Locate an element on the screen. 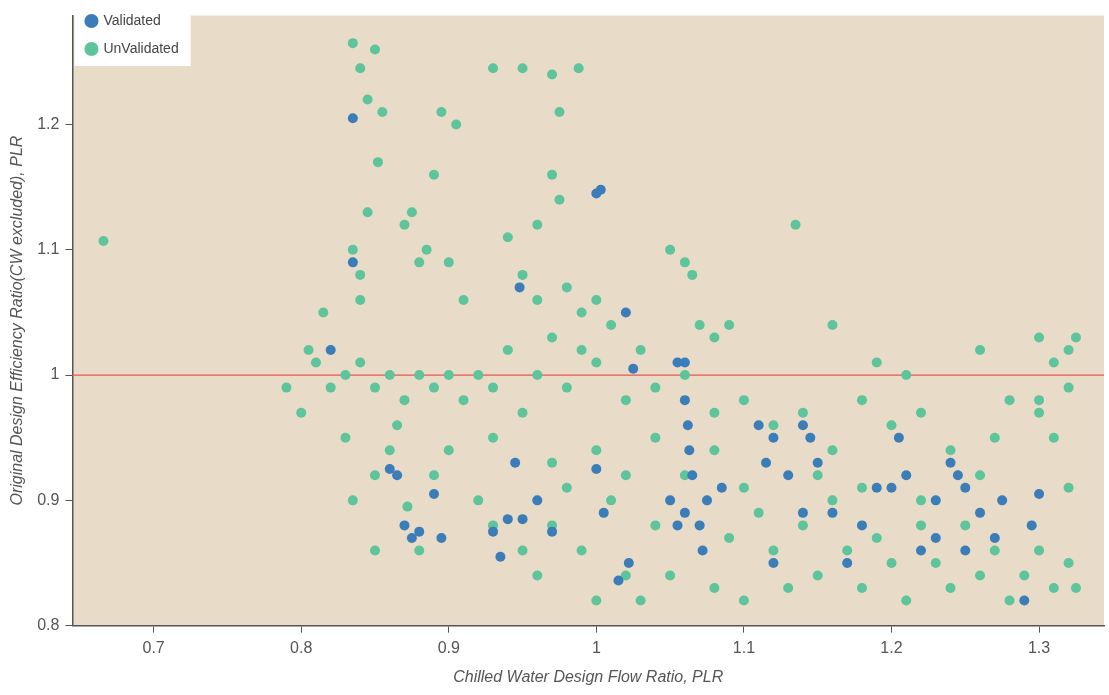  x-tick-label: 0.9 is located at coordinates (448, 647).